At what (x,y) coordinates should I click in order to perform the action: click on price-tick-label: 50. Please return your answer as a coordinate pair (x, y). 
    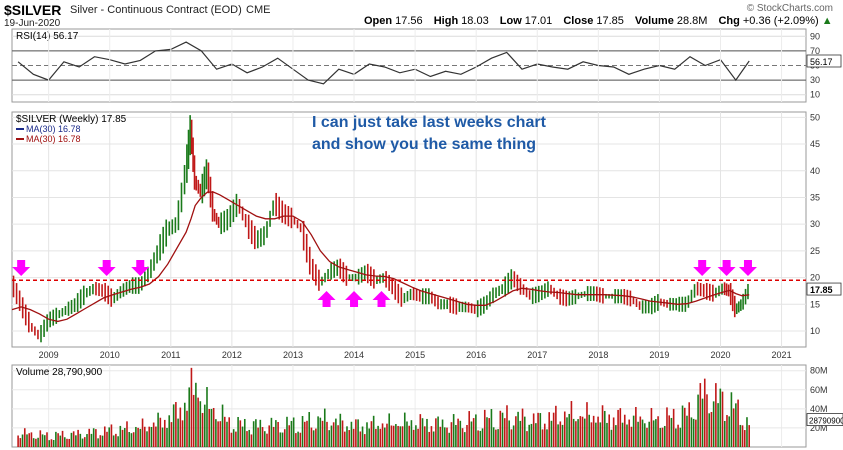
    Looking at the image, I should click on (815, 117).